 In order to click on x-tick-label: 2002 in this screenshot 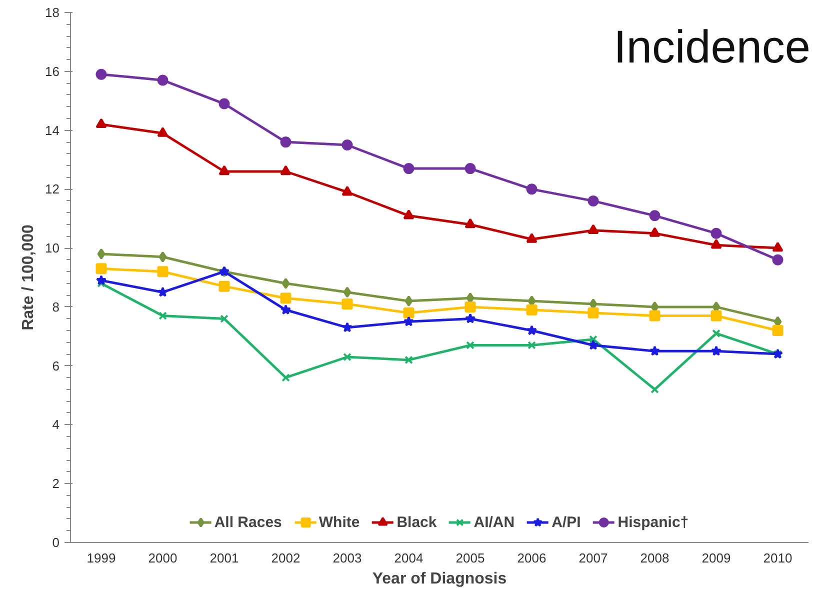, I will do `click(285, 558)`.